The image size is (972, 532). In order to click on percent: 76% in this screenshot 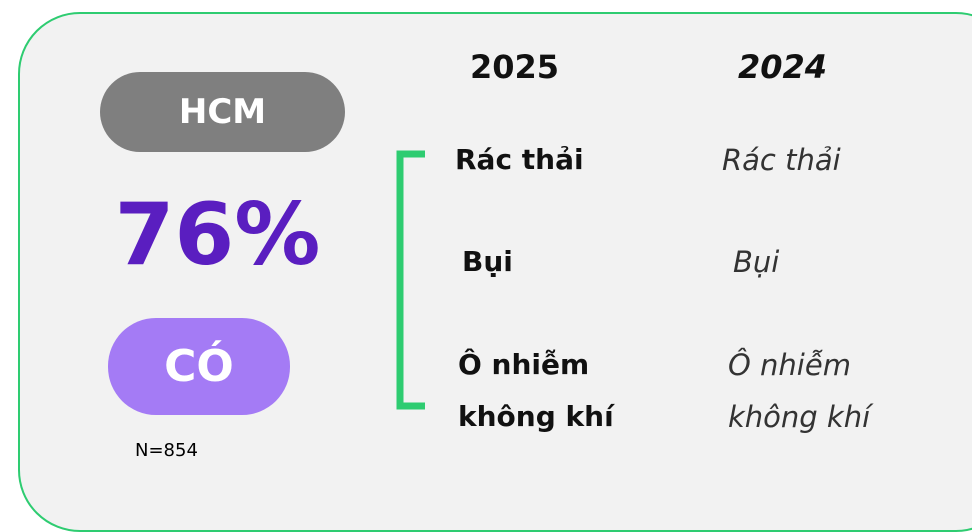, I will do `click(217, 235)`.